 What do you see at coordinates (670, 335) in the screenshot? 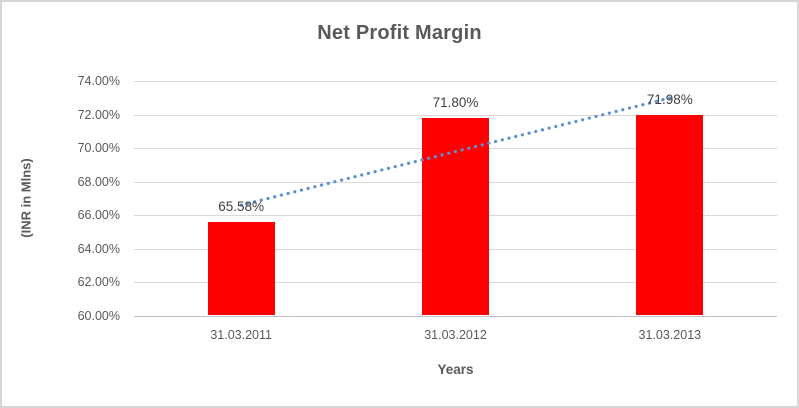
I see `x-tick-label: 31.03.2013` at bounding box center [670, 335].